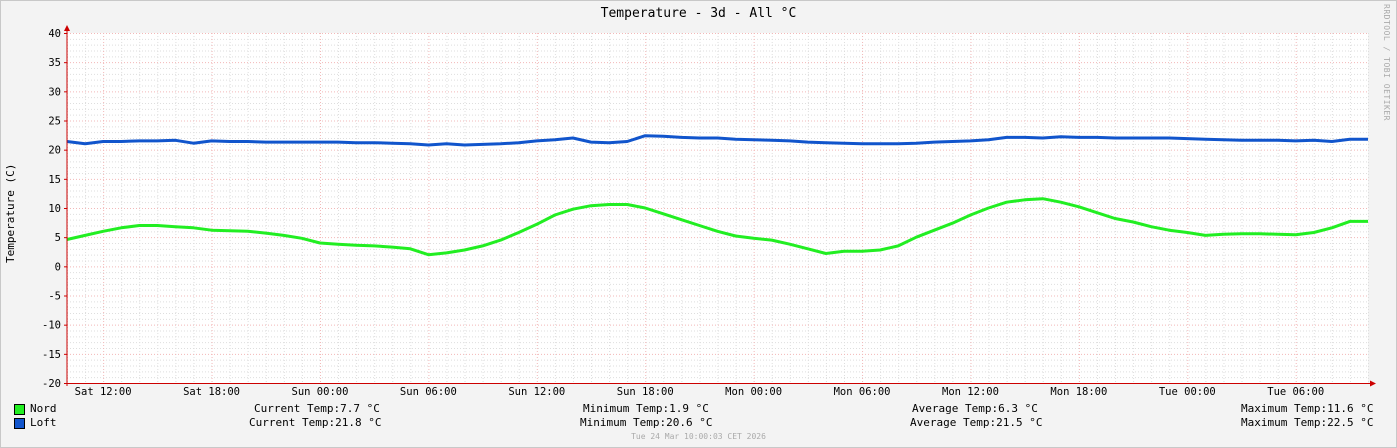 The height and width of the screenshot is (448, 1397). Describe the element at coordinates (317, 408) in the screenshot. I see `nord-current-temp: Current Temp:7.7 °C` at that location.